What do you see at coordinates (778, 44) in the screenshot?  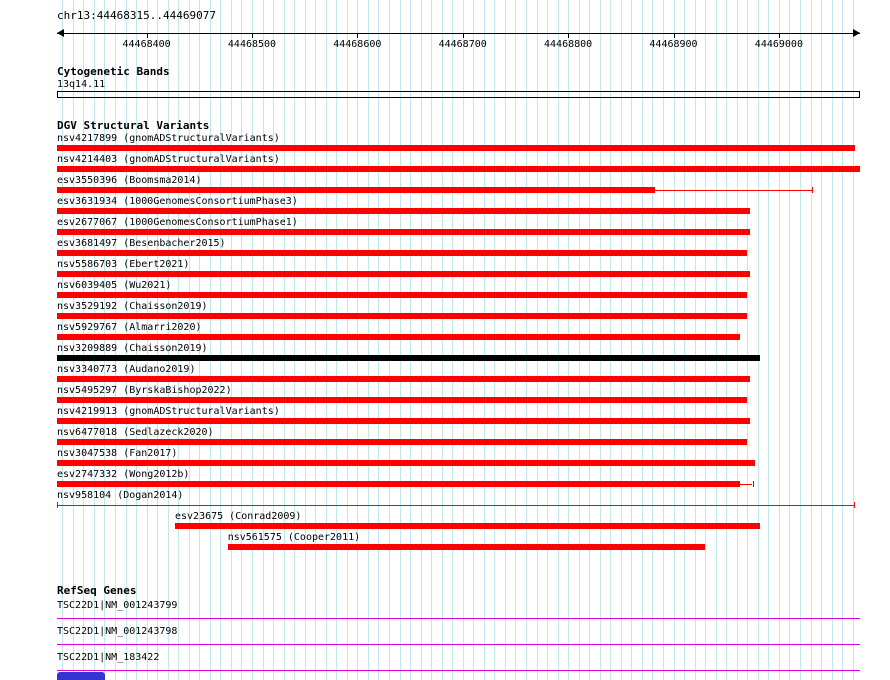 I see `ruler-tick-label: 44469000` at bounding box center [778, 44].